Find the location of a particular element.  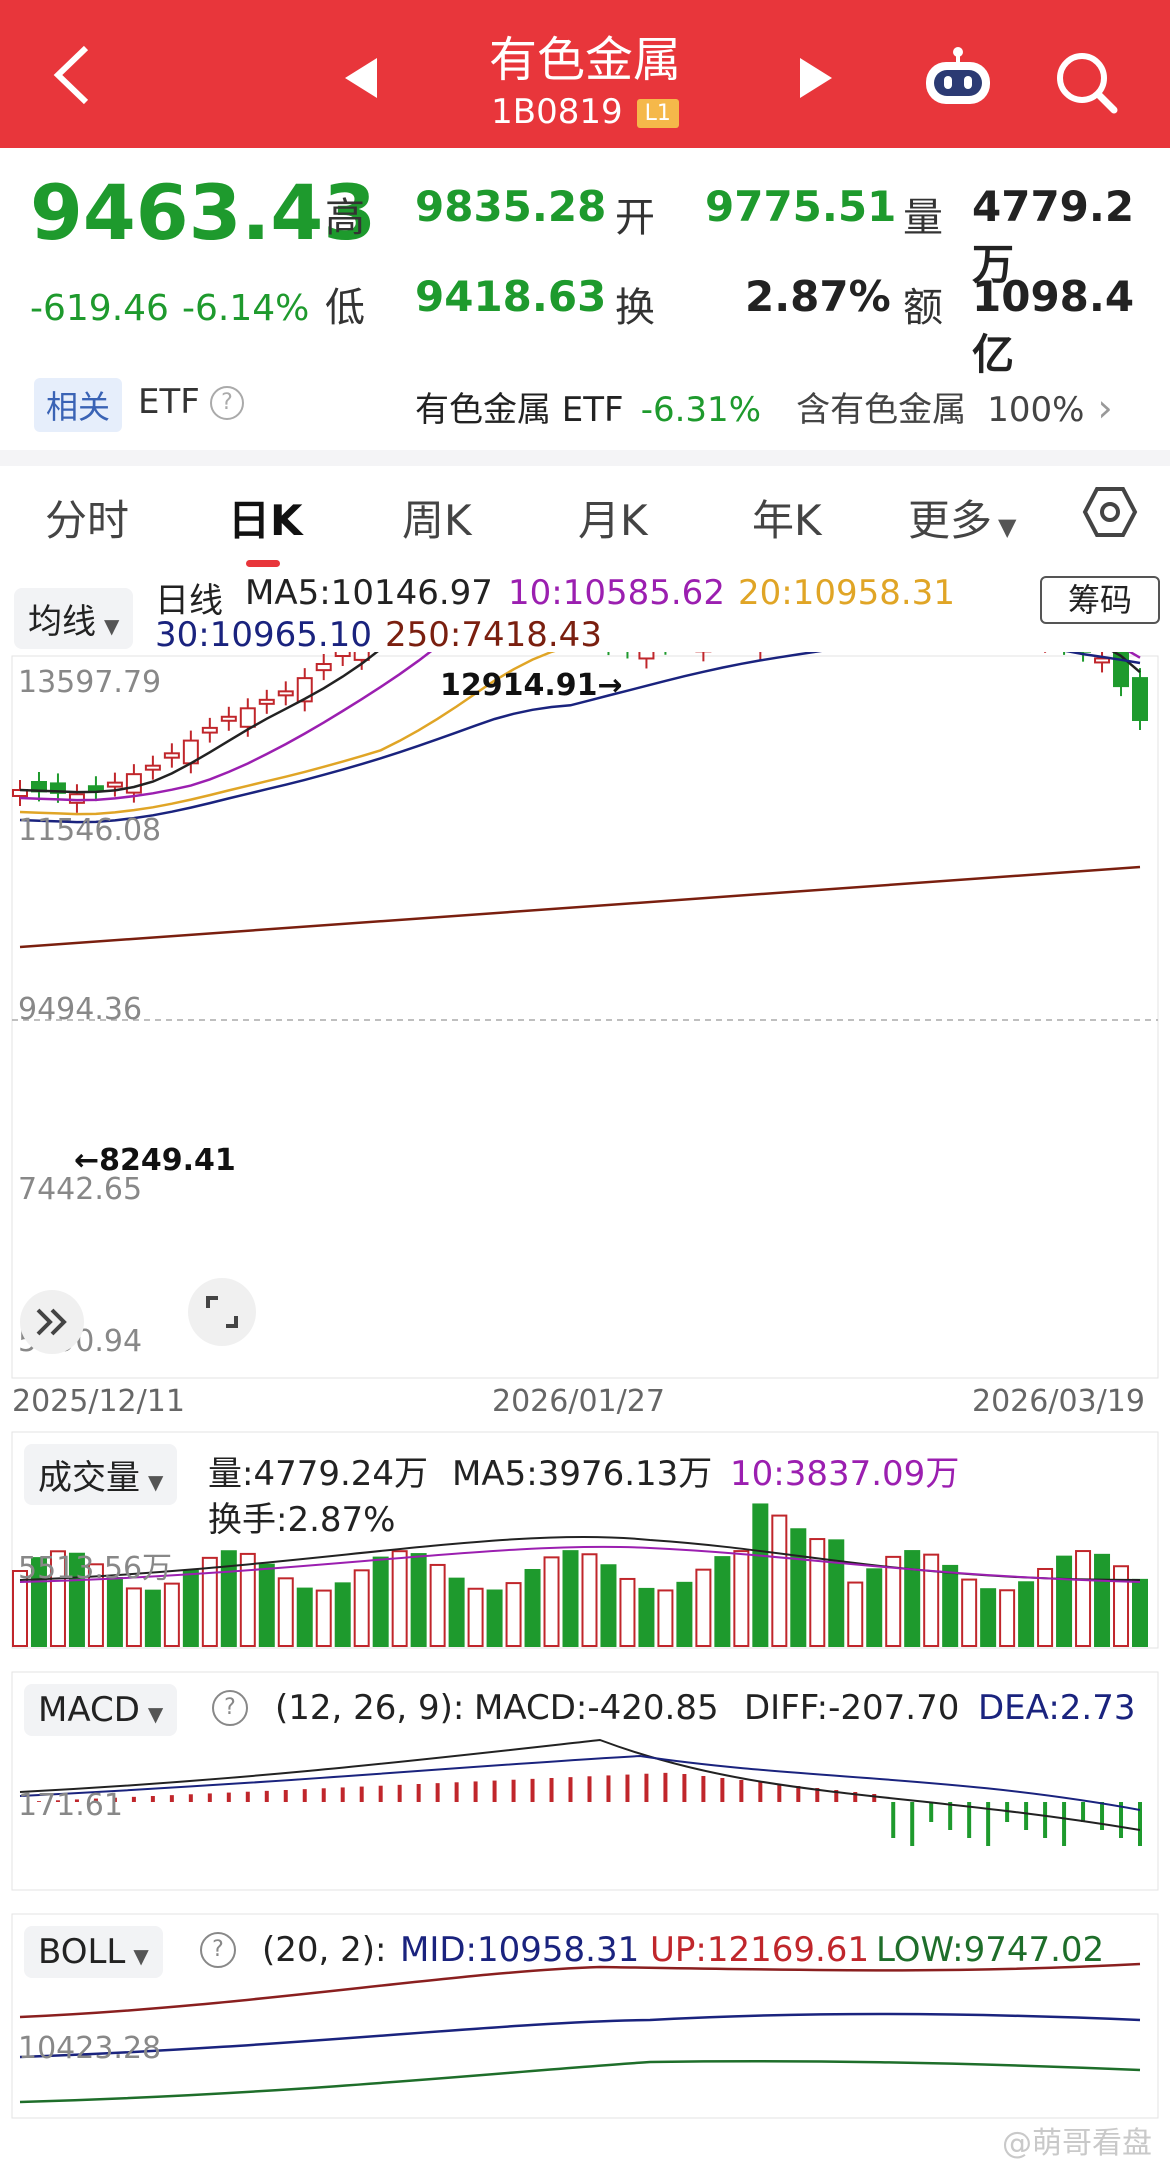

tab-weekly-k: 周K is located at coordinates (437, 520).